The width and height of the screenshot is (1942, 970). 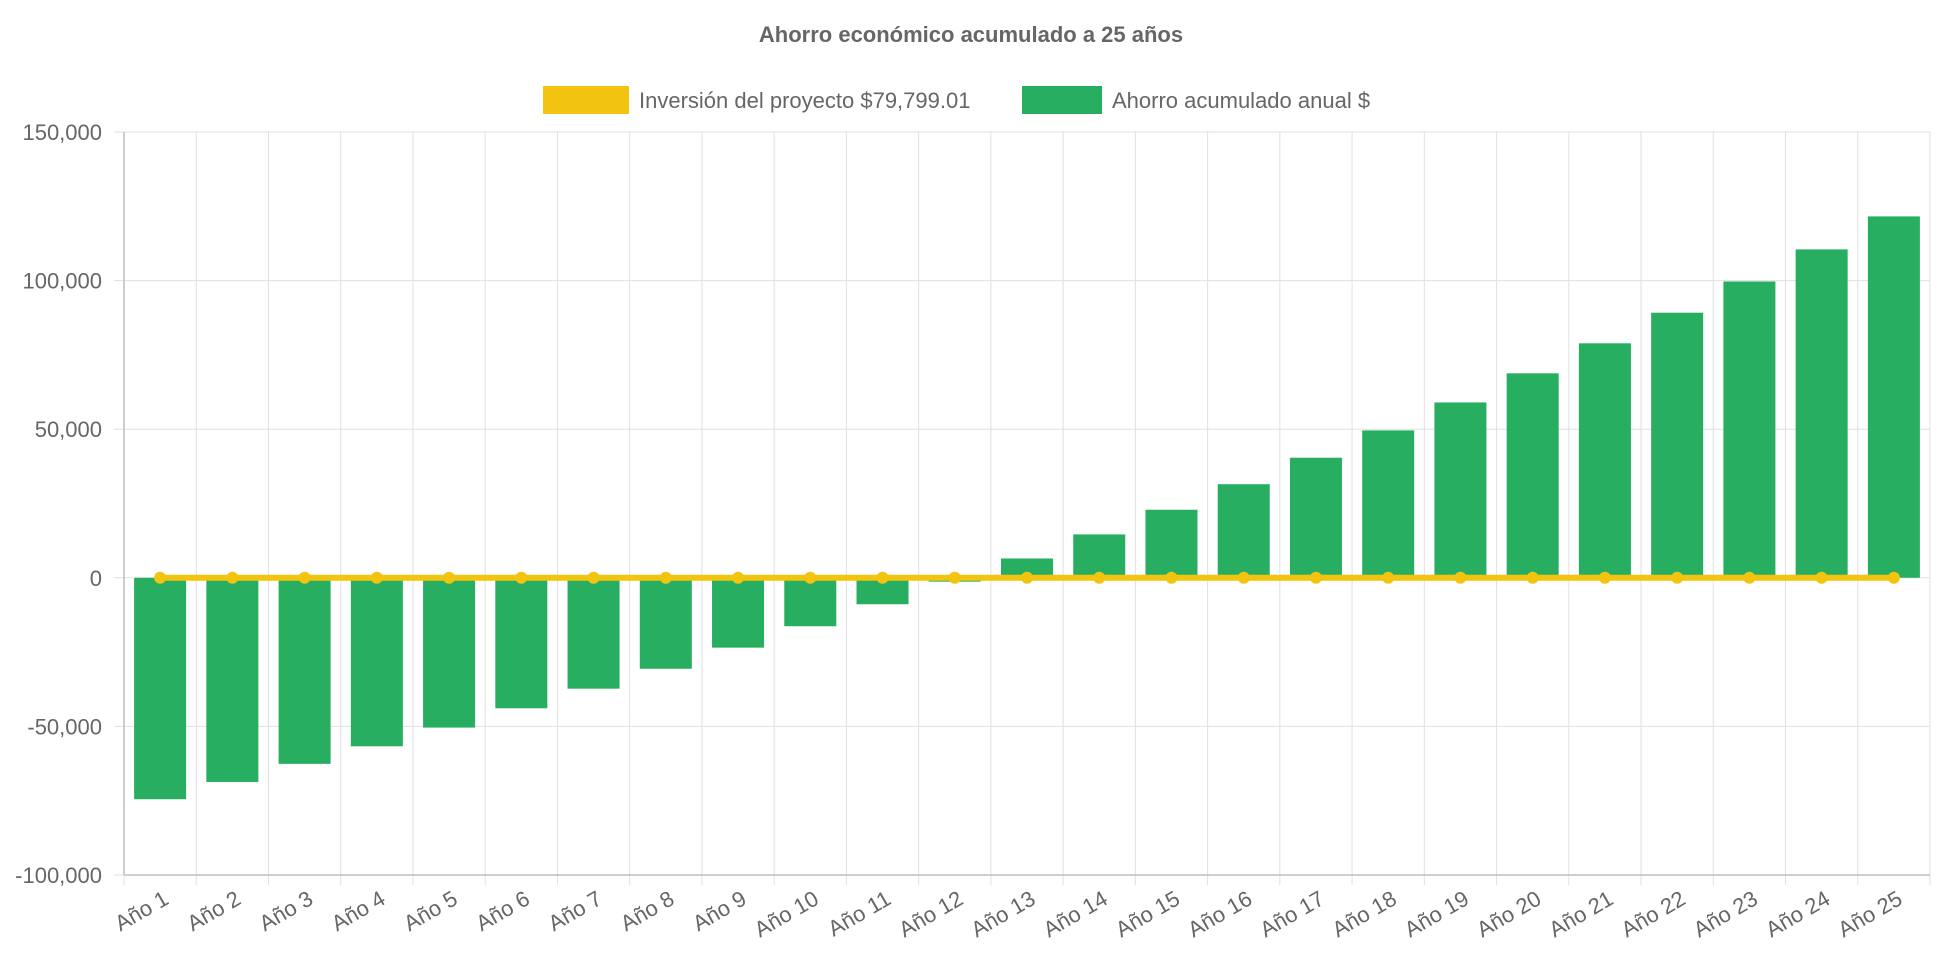 What do you see at coordinates (719, 911) in the screenshot?
I see `x-tick-label: Año 9` at bounding box center [719, 911].